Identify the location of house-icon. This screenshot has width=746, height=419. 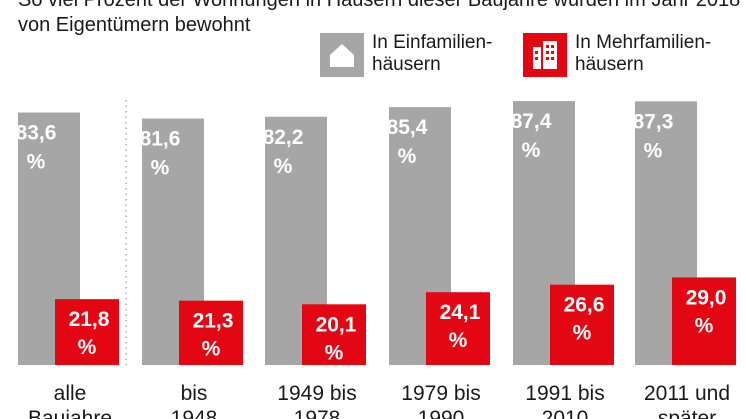
(342, 55).